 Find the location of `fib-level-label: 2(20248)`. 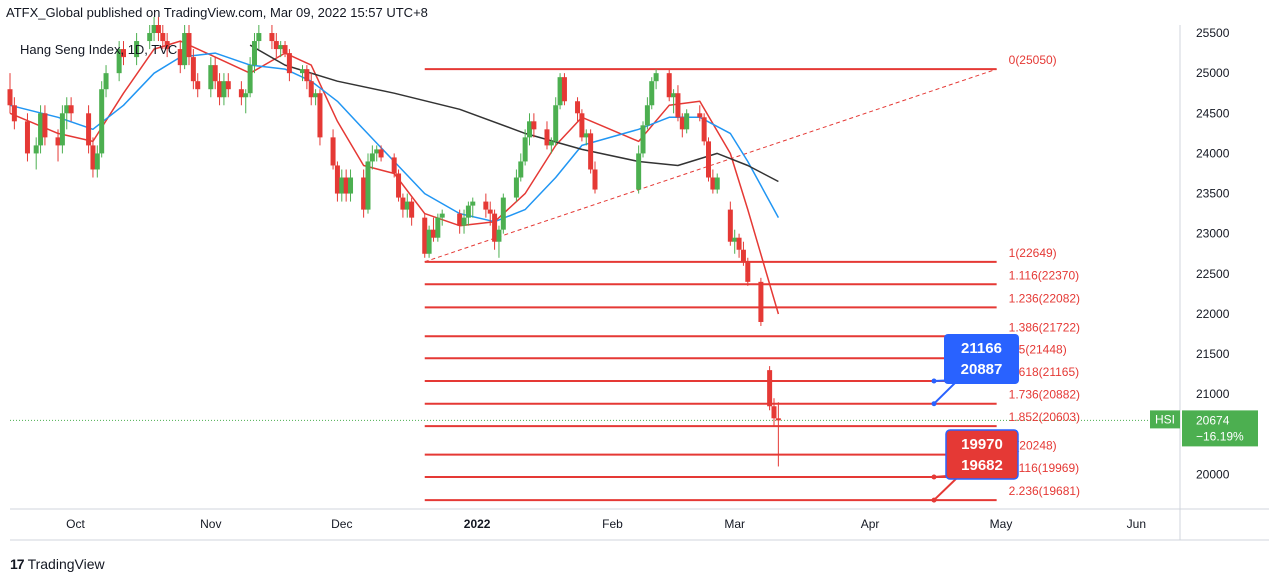

fib-level-label: 2(20248) is located at coordinates (1033, 446).